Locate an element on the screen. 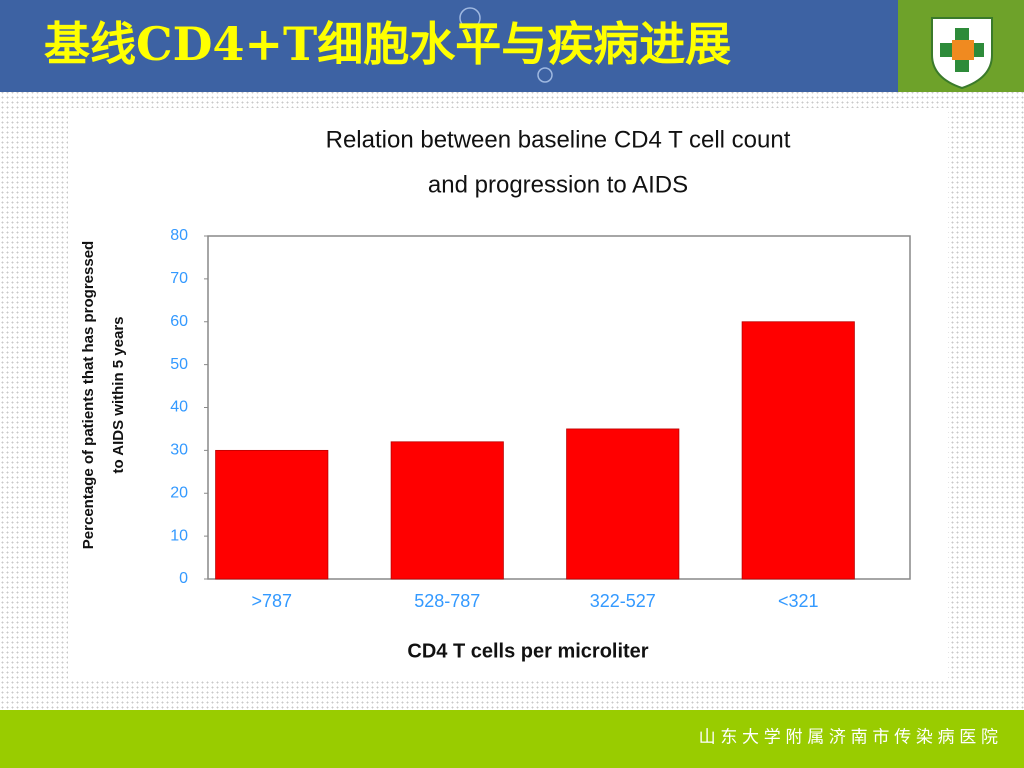  footer-text: 山 东 大 学 附 属 济 南 市 传 染 病 医 院 is located at coordinates (848, 736).